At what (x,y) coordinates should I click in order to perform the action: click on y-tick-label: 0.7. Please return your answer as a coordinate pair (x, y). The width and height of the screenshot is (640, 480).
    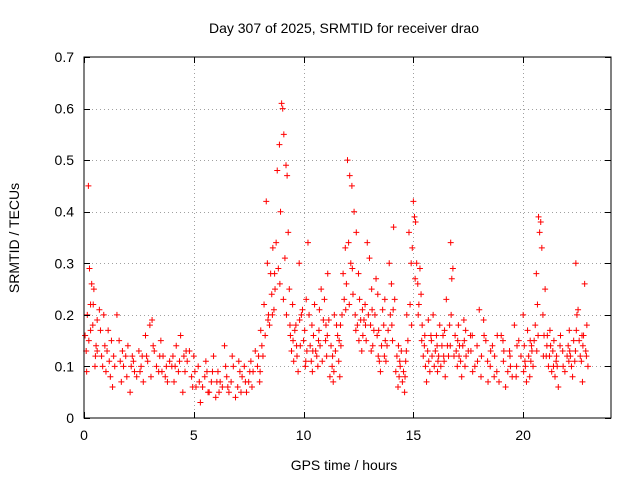
    Looking at the image, I should click on (65, 57).